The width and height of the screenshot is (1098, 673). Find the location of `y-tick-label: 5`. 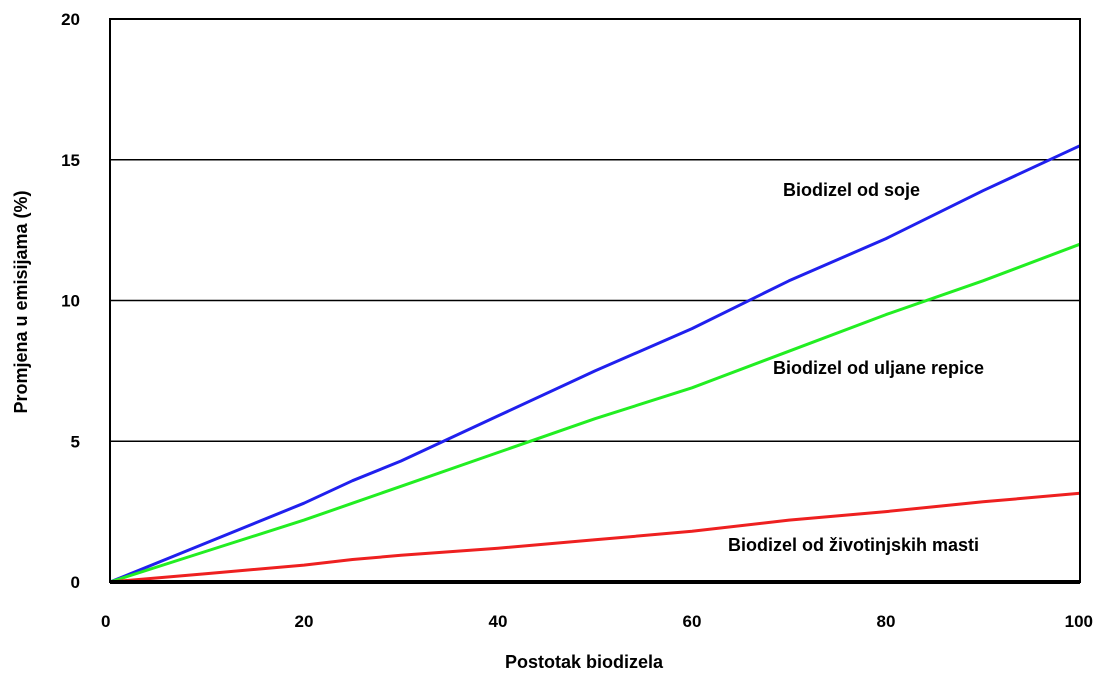

y-tick-label: 5 is located at coordinates (75, 441).